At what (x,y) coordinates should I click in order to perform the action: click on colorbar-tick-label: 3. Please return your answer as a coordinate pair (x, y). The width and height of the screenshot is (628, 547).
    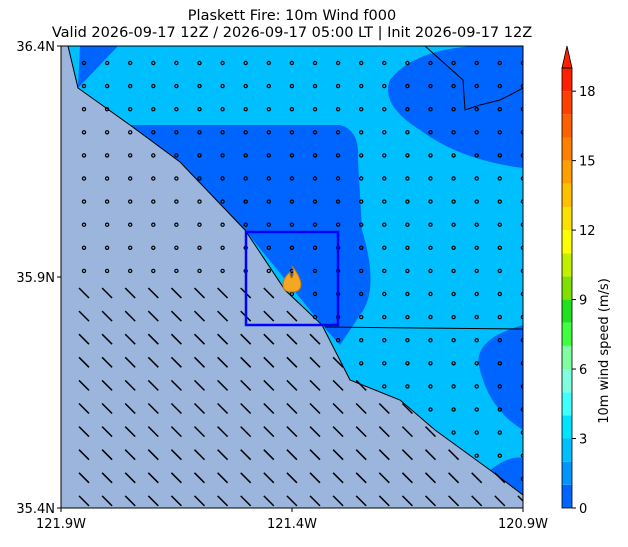
    Looking at the image, I should click on (583, 440).